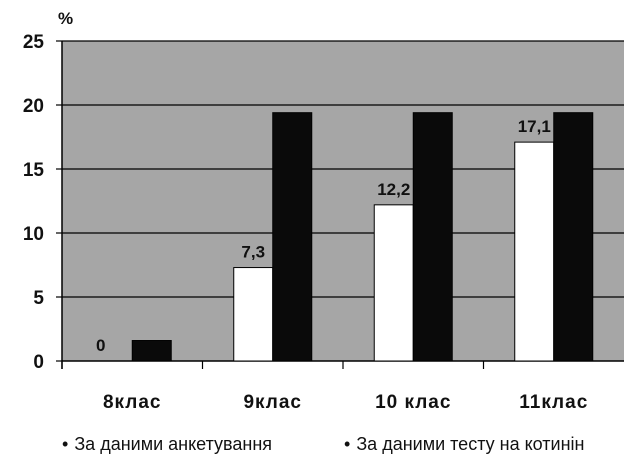 This screenshot has width=624, height=461. I want to click on data-label: 7,3, so click(253, 252).